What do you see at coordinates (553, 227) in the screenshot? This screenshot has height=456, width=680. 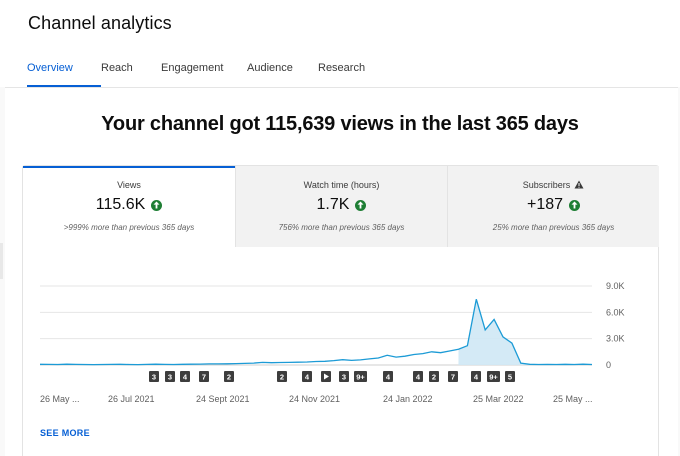 I see `metric-comparison: 25% more than previous 365 days` at bounding box center [553, 227].